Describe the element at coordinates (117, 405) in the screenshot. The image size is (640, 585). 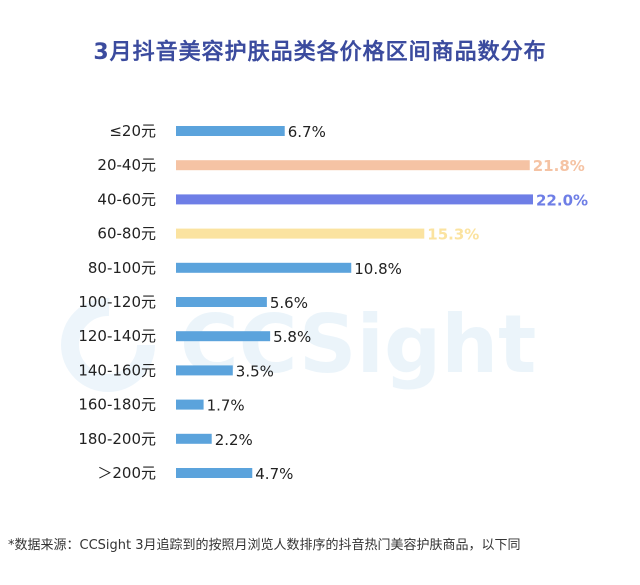
I see `category-label: 160-180元` at that location.